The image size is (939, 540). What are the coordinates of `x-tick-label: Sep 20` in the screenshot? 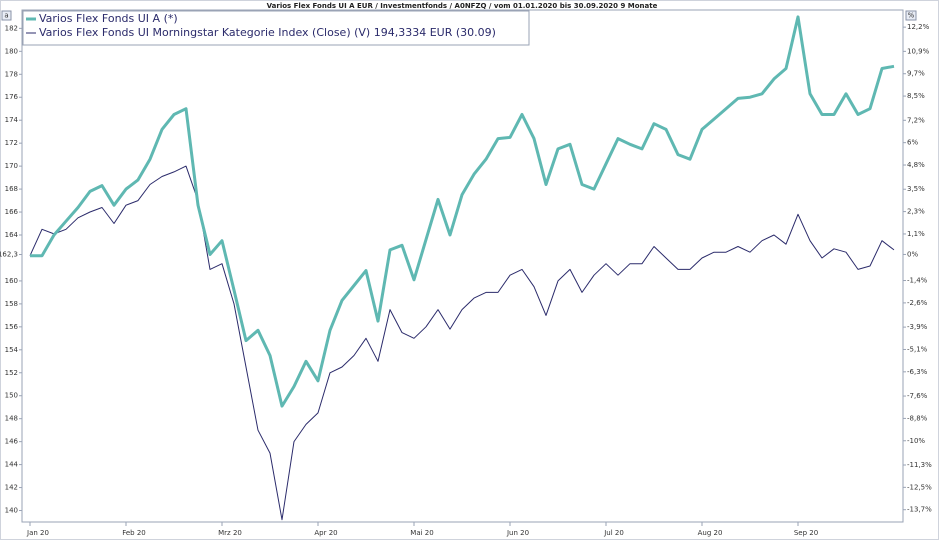 It's located at (806, 533).